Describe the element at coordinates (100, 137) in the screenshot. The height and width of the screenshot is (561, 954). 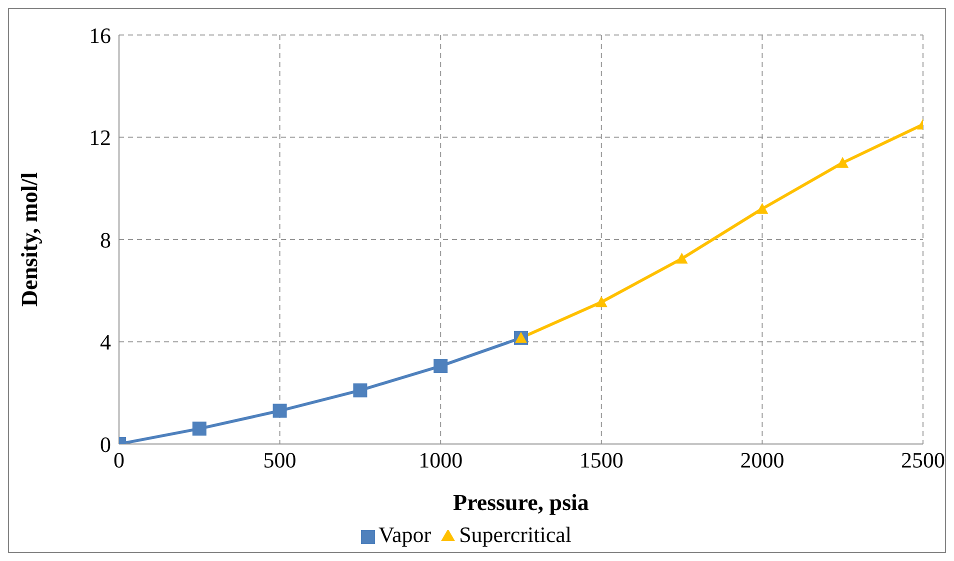
I see `y-tick-label: 12` at that location.